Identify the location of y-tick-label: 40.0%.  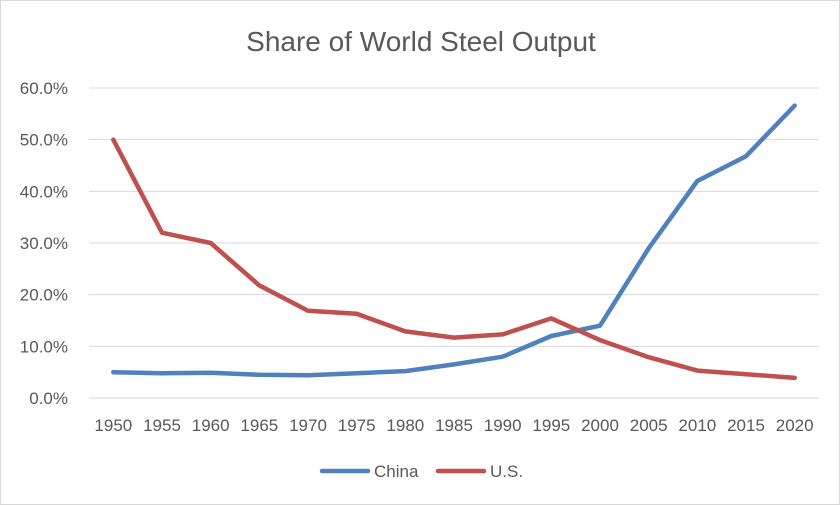
(44, 191).